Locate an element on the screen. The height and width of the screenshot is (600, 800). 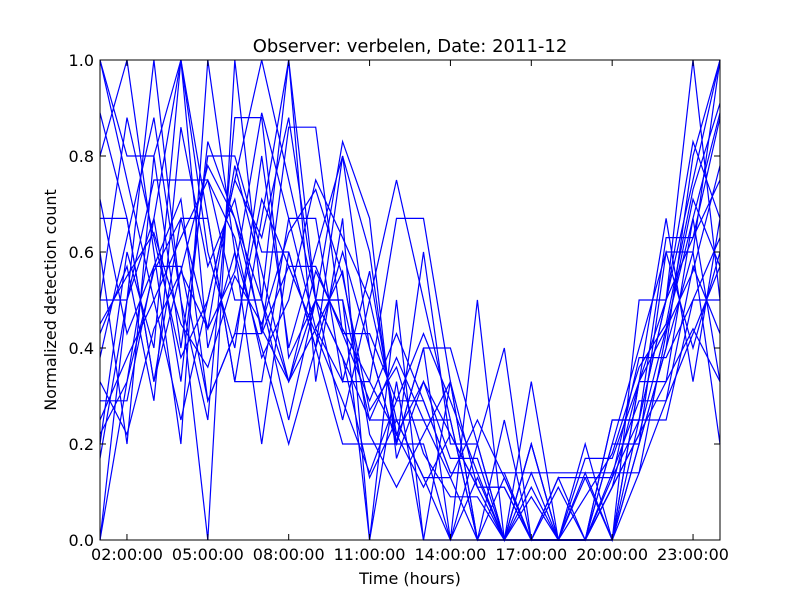
x-tick-label-8: 23:00:00 is located at coordinates (693, 554).